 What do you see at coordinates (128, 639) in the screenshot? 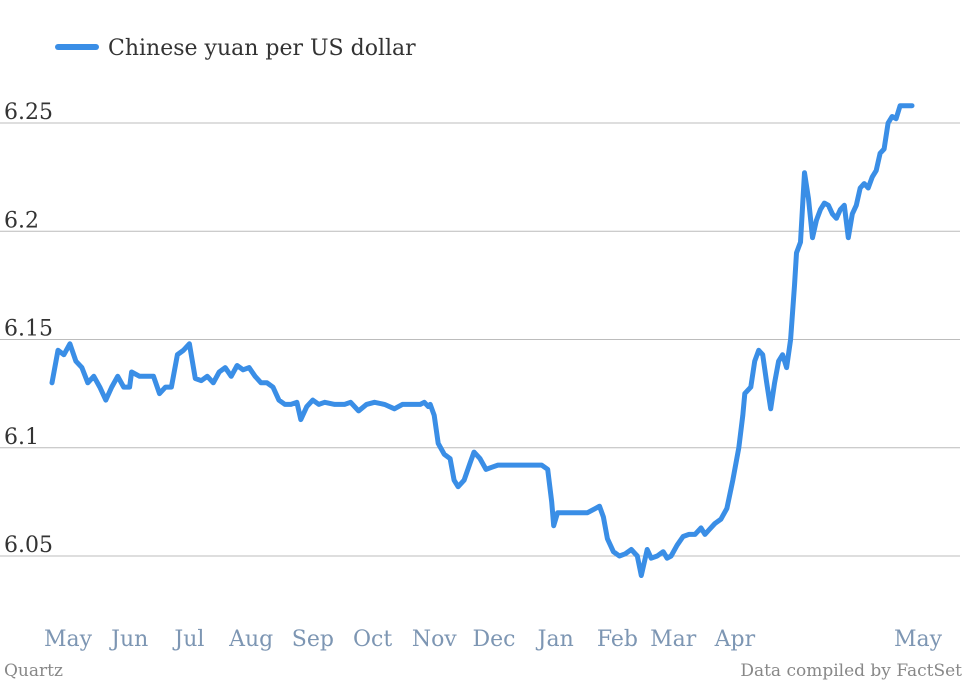
I see `x-tick-label: Jun` at bounding box center [128, 639].